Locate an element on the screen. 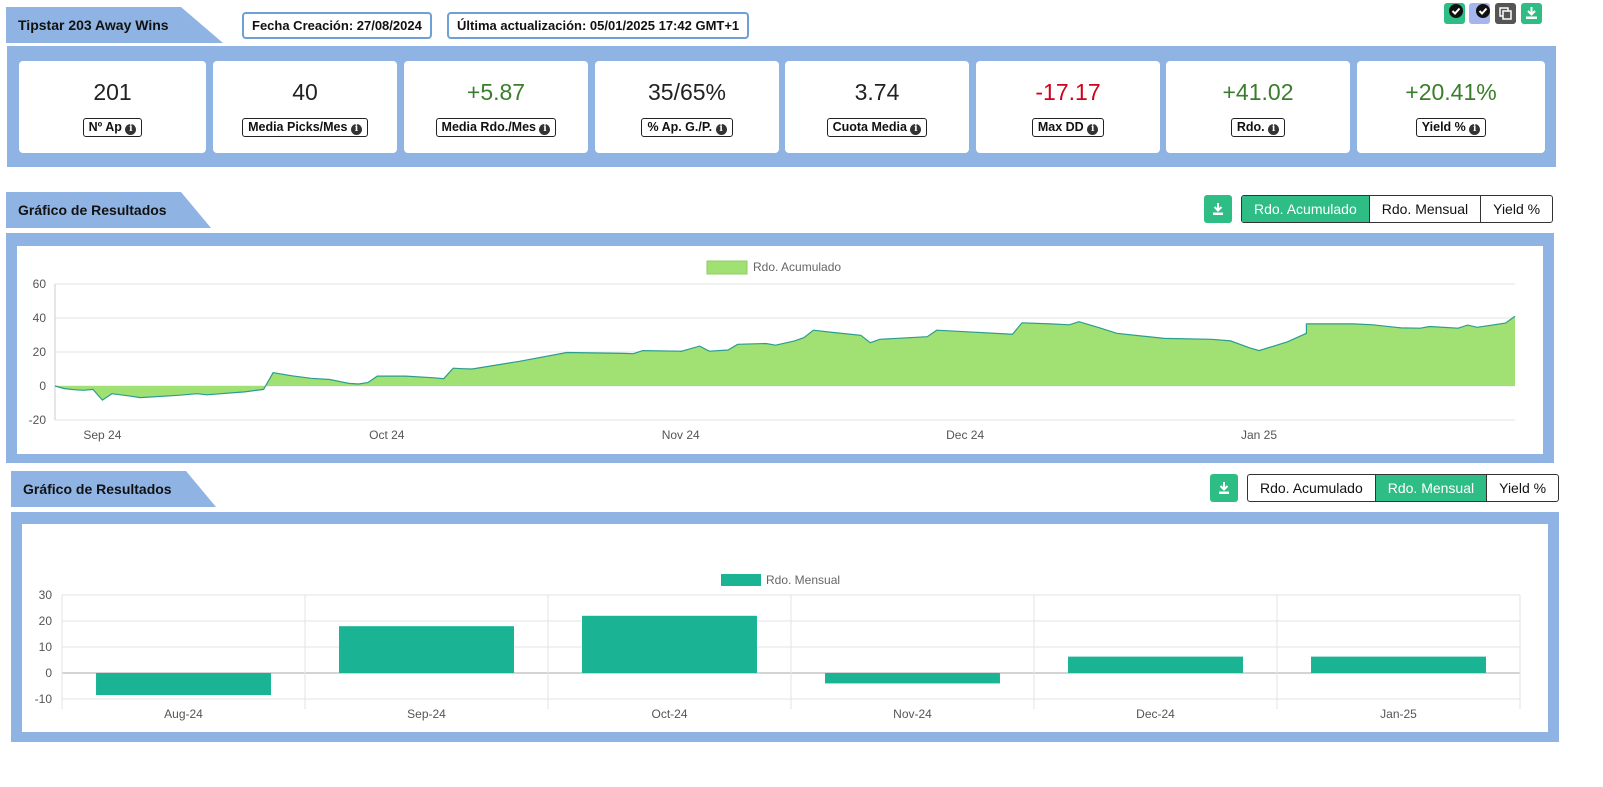 The height and width of the screenshot is (787, 1603). area-series is located at coordinates (785, 358).